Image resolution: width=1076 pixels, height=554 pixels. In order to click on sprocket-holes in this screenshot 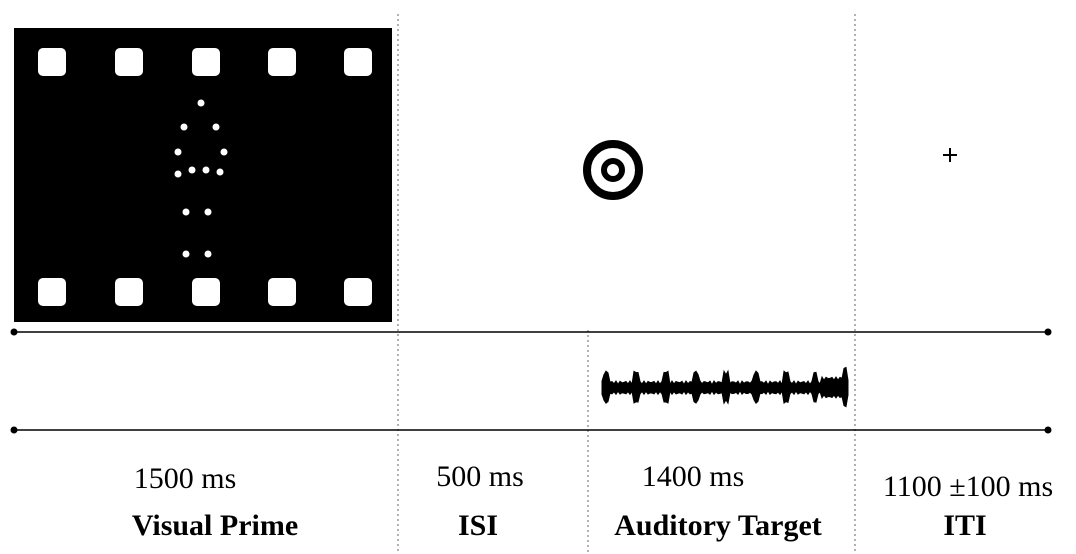, I will do `click(205, 177)`.